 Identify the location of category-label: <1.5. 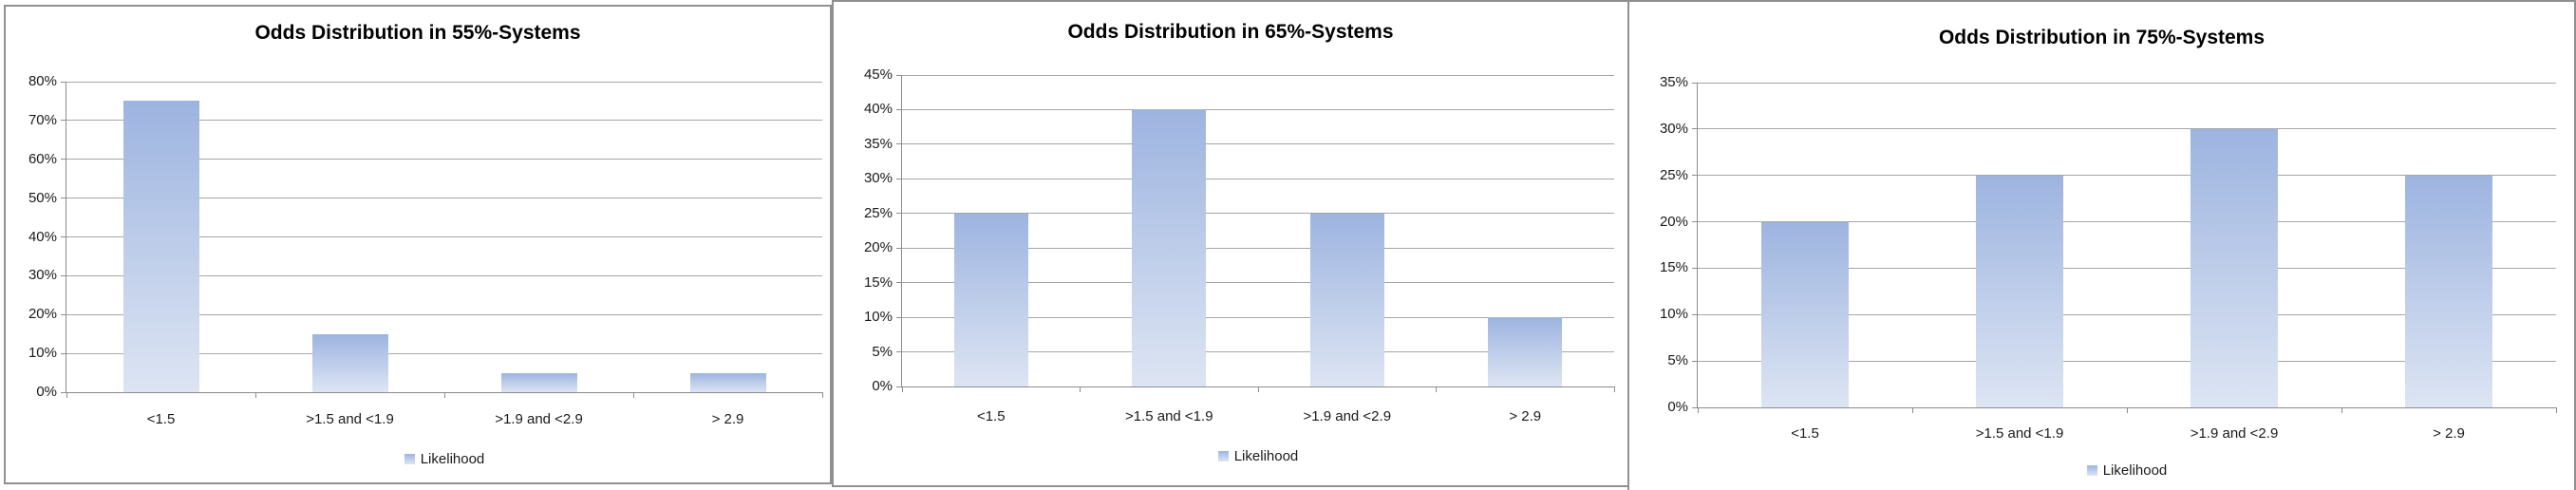
(991, 416).